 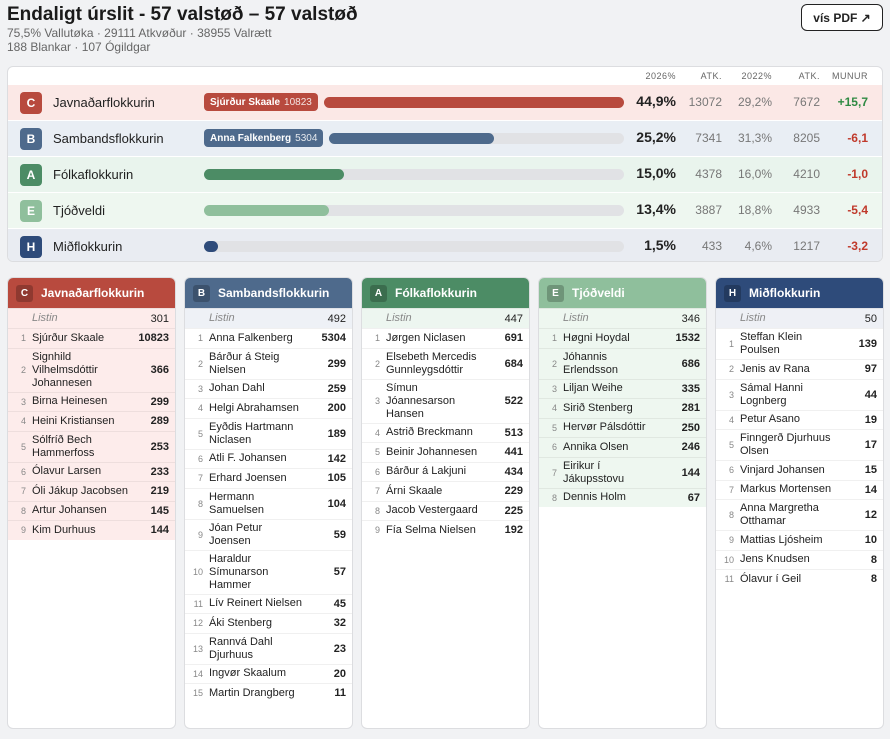 I want to click on candidate-row: 7 Árni Skaale 229, so click(x=445, y=491).